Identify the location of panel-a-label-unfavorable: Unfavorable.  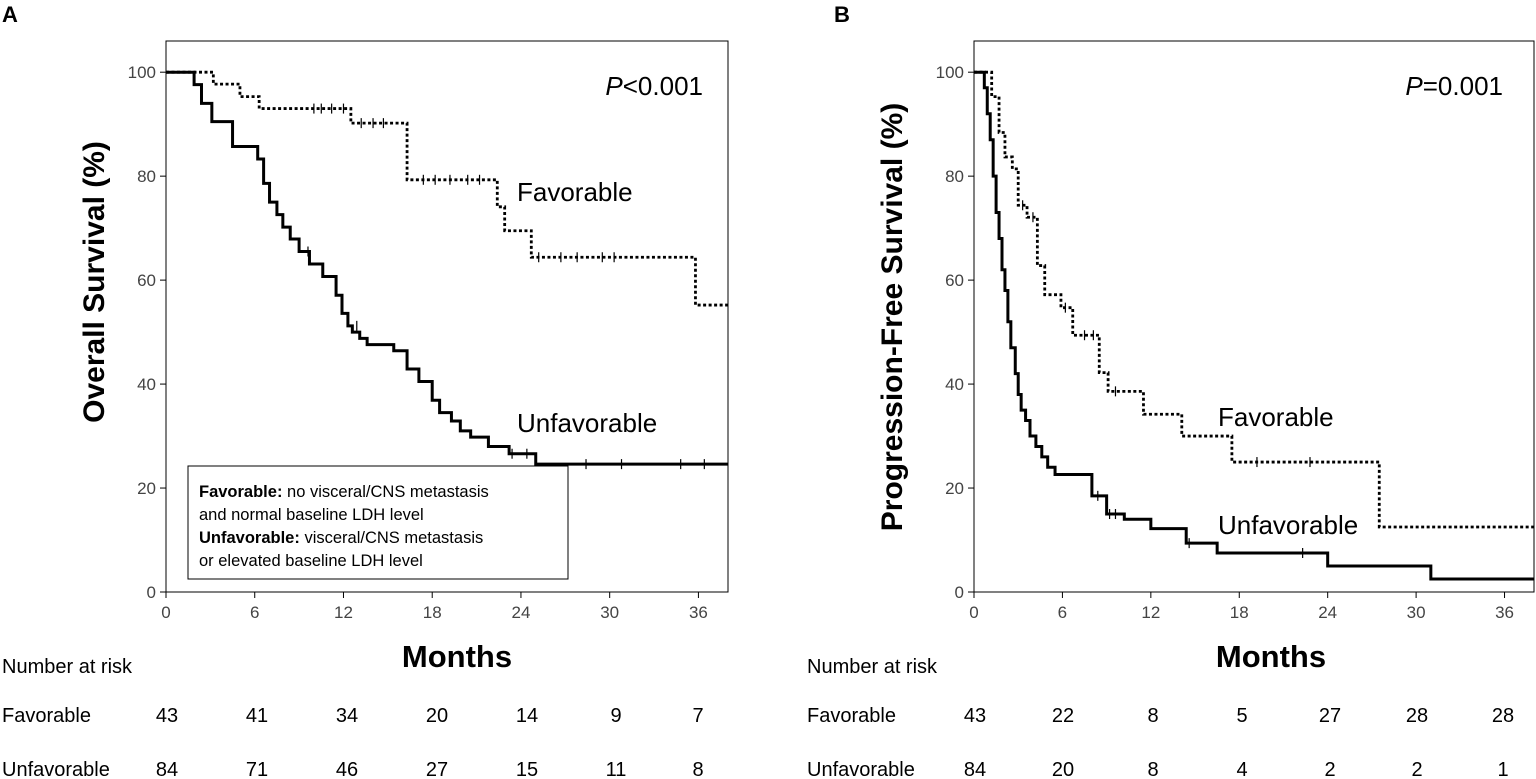
(587, 423).